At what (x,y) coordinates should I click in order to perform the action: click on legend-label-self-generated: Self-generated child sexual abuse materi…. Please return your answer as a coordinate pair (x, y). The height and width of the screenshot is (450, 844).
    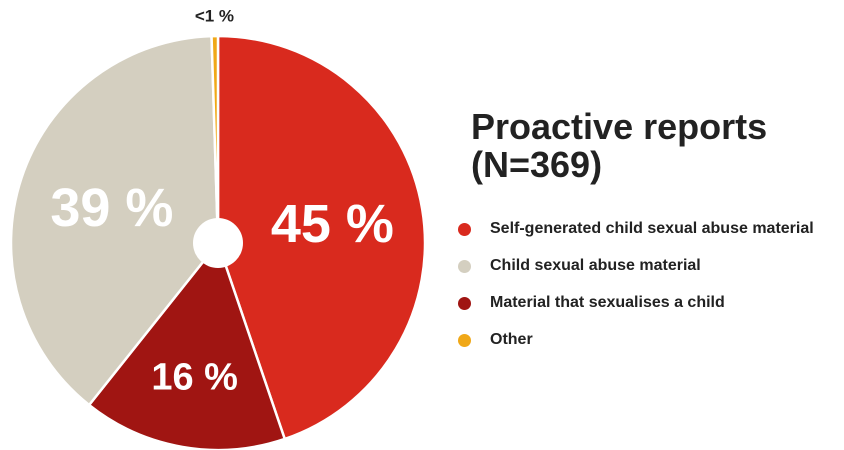
    Looking at the image, I should click on (652, 228).